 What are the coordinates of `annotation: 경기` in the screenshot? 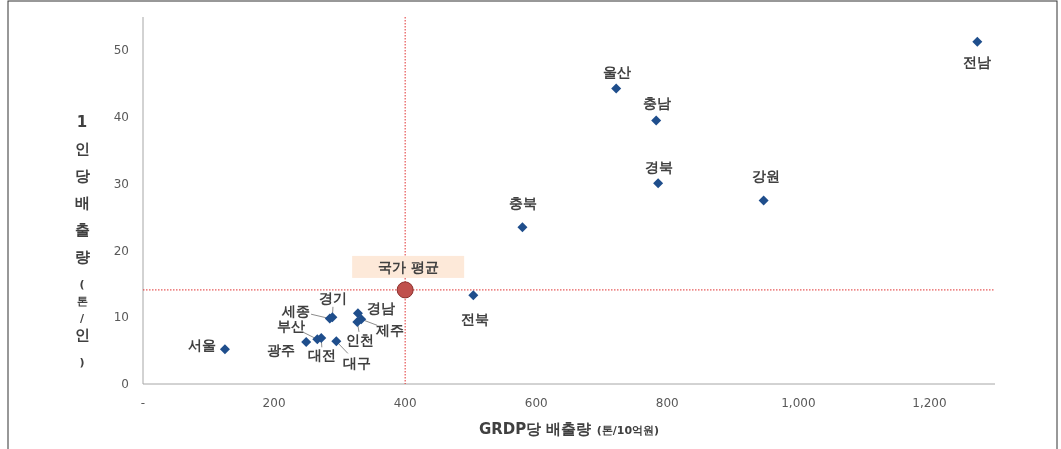 It's located at (333, 298).